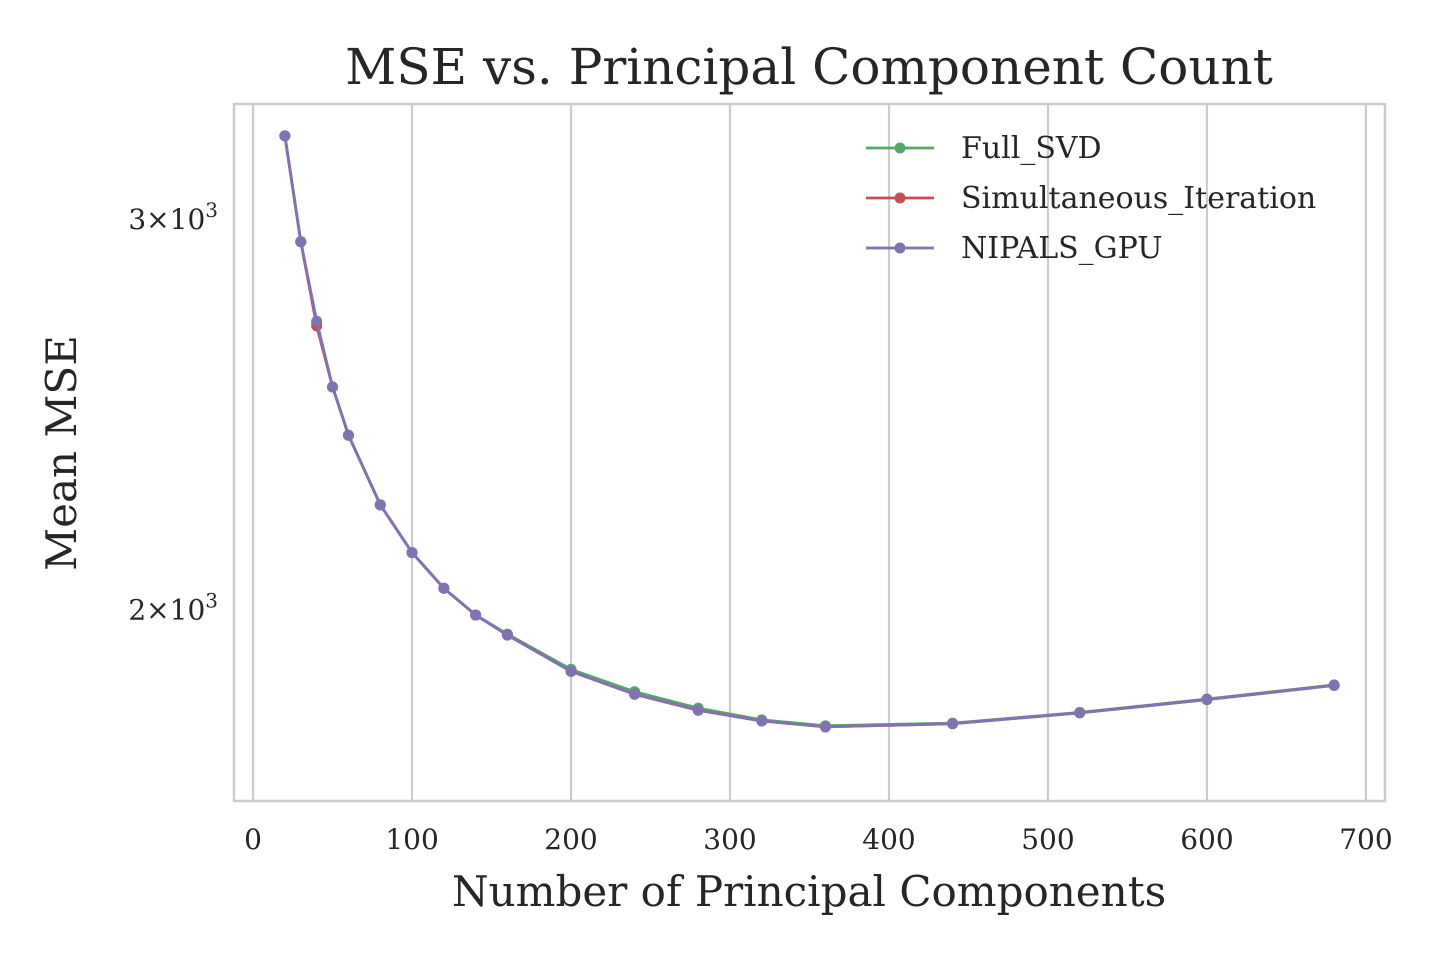 The height and width of the screenshot is (960, 1440). I want to click on legend-label: NIPALS_GPU, so click(1062, 248).